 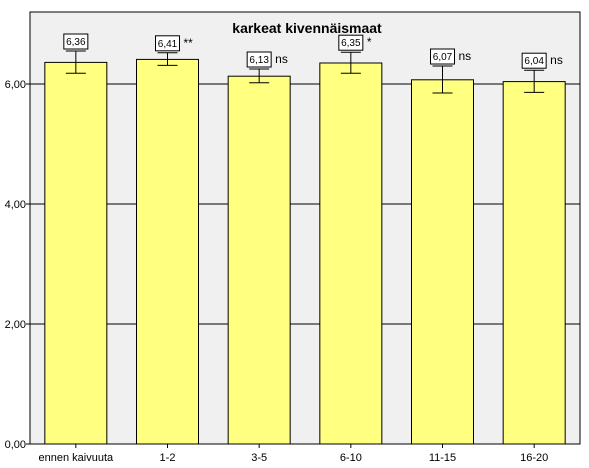 I want to click on data-label: 6,07, so click(x=443, y=57).